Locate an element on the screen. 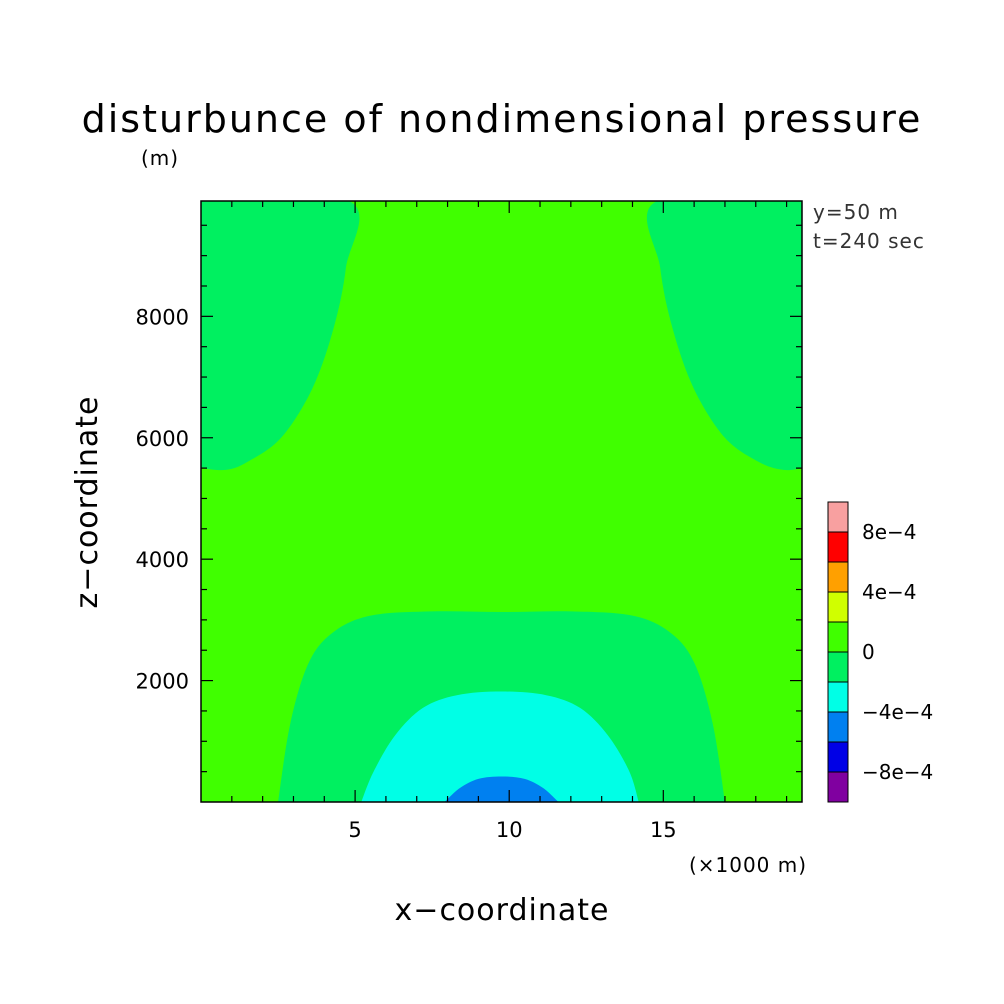 The height and width of the screenshot is (1004, 1004). y-tick-label: 6000 is located at coordinates (162, 439).